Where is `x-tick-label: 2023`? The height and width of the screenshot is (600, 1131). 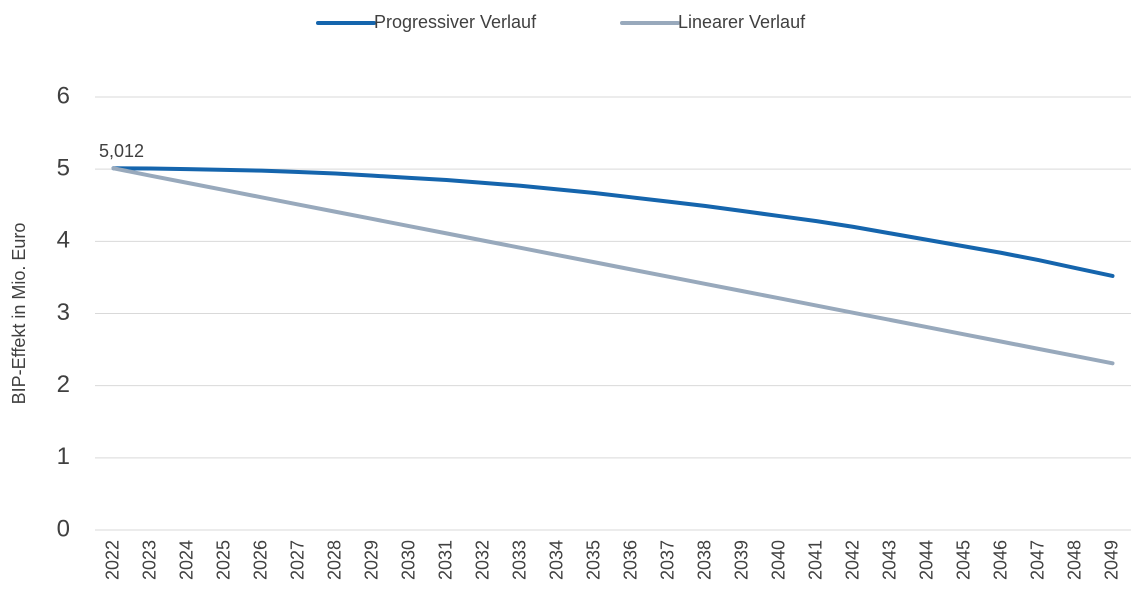 x-tick-label: 2023 is located at coordinates (149, 560).